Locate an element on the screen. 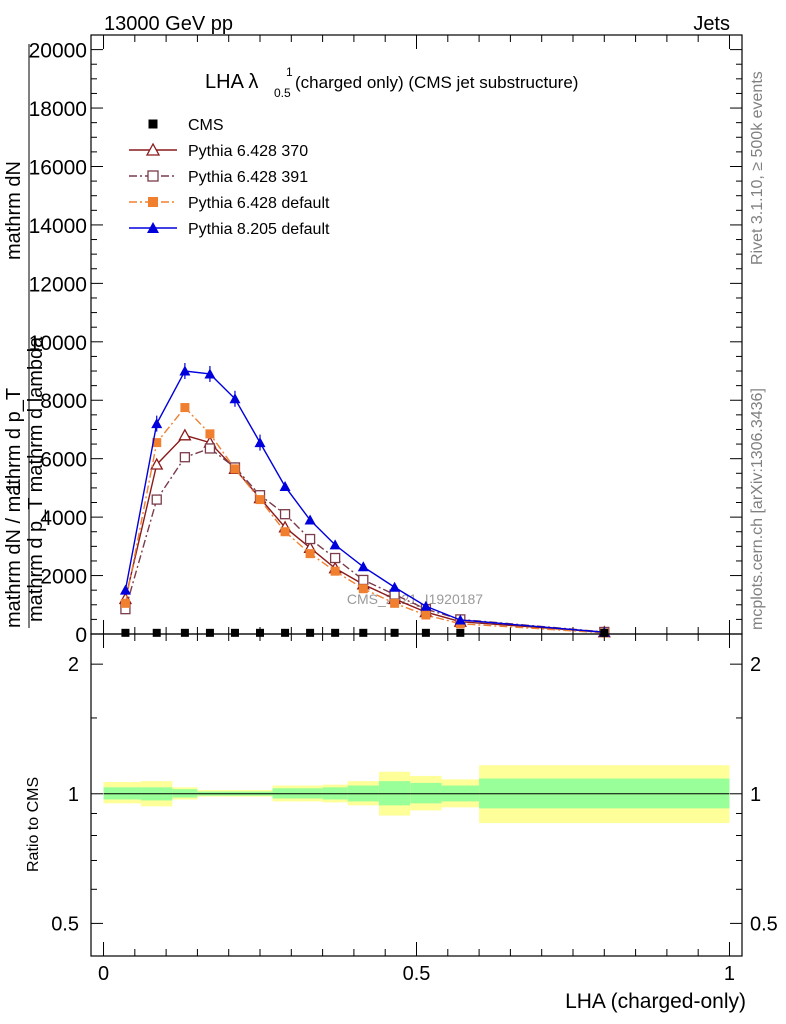 This screenshot has width=786, height=1024. main-y-tick-label: 12000 is located at coordinates (58, 284).